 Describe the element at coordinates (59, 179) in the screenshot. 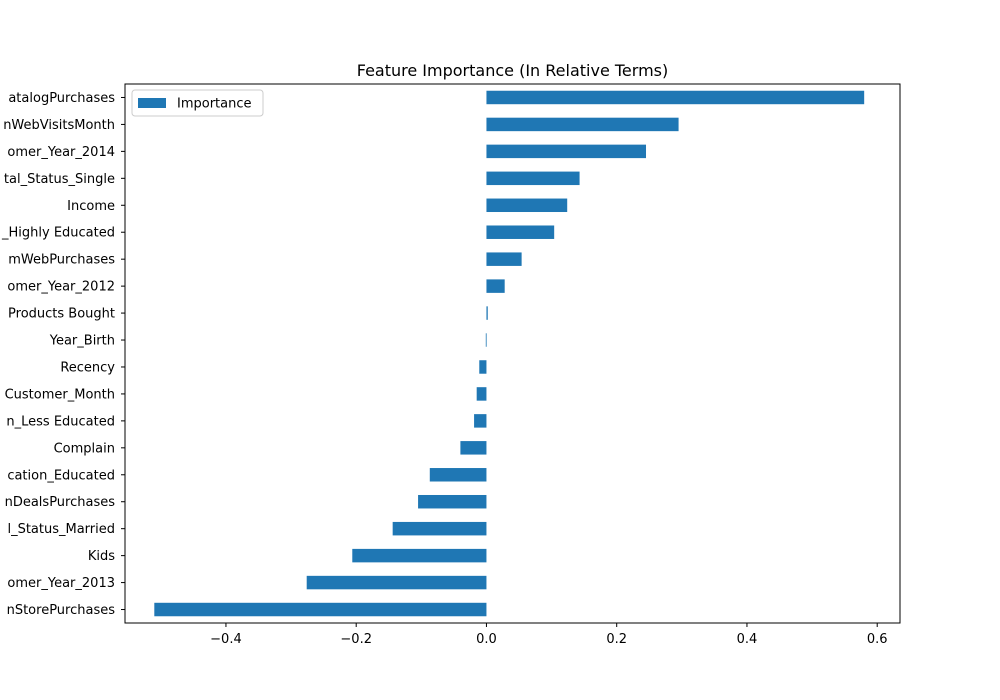

I see `y-tick-label: tal_Status_Single` at that location.